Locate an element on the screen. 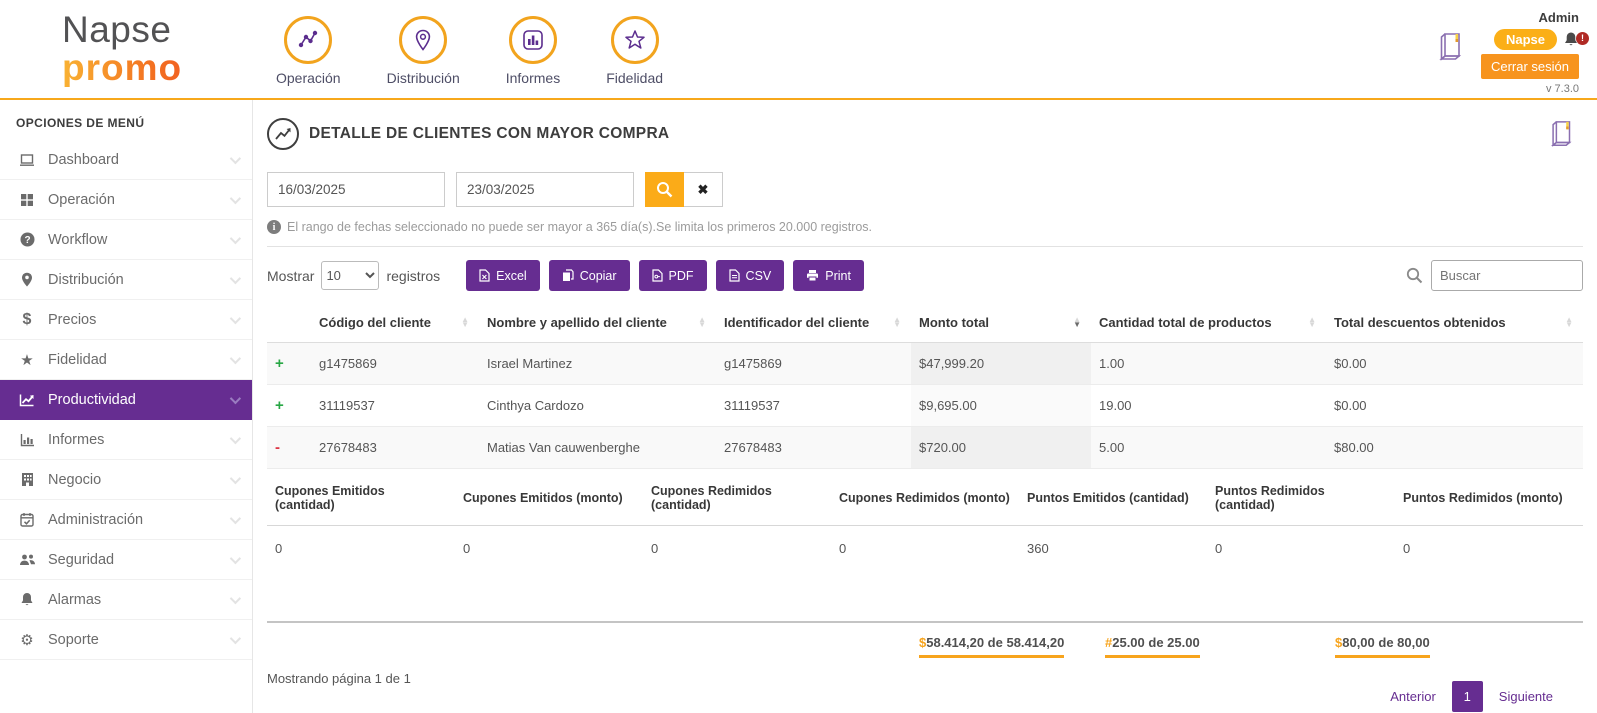  cell-codigo: 27678483 is located at coordinates (395, 447).